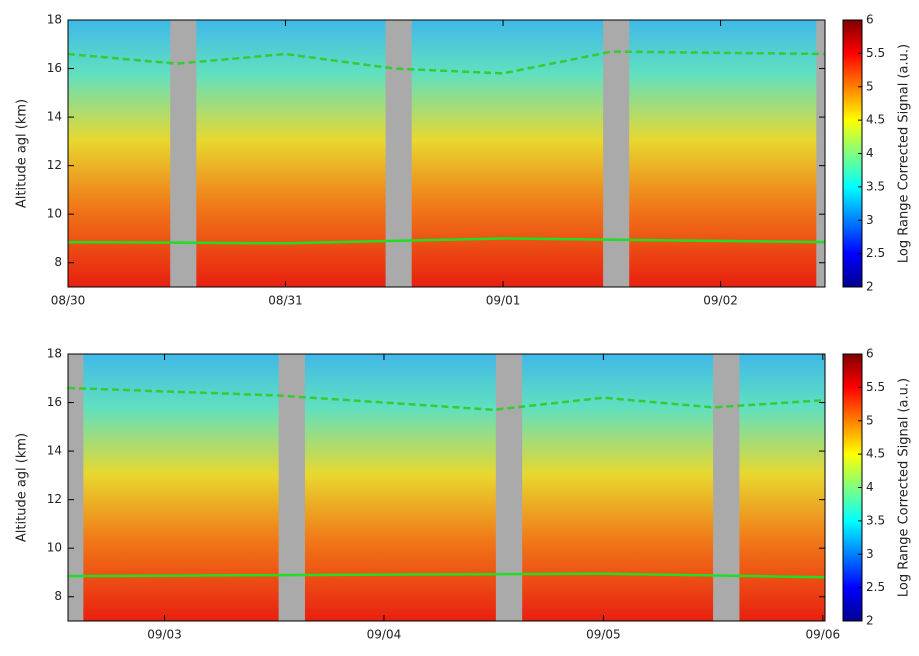 The width and height of the screenshot is (919, 656). Describe the element at coordinates (823, 635) in the screenshot. I see `x-tick-label: 09/06` at that location.